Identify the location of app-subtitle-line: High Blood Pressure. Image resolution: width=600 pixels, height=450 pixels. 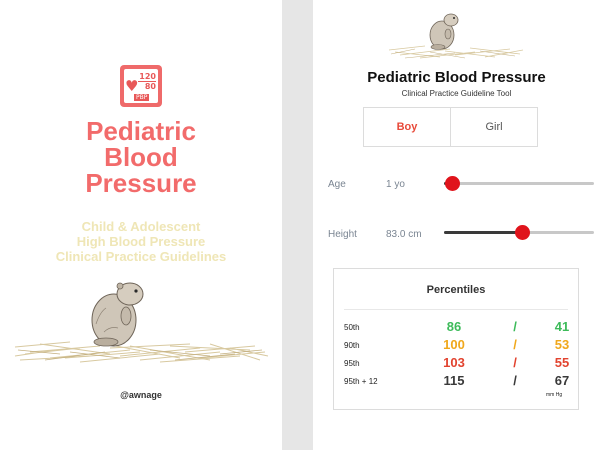
(141, 241).